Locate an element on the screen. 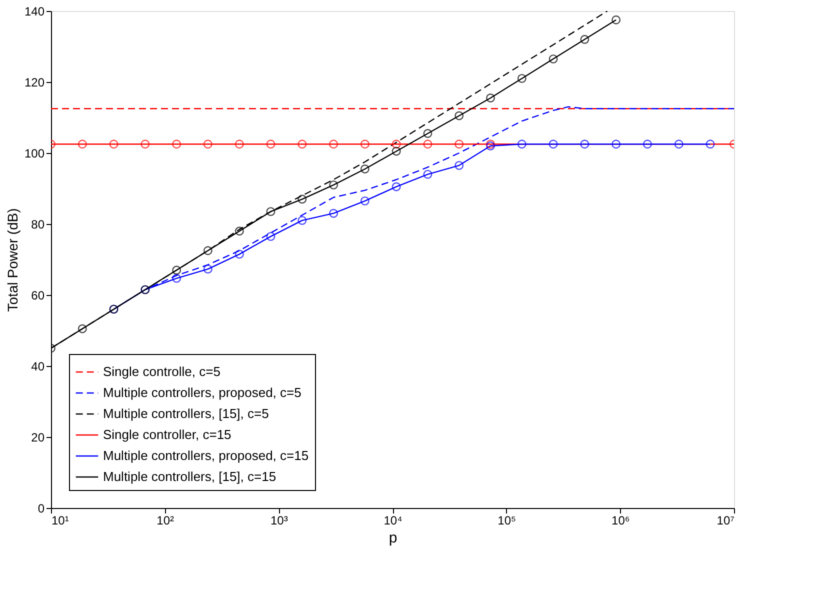 This screenshot has height=601, width=829. y-tick-label: 140 is located at coordinates (34, 11).